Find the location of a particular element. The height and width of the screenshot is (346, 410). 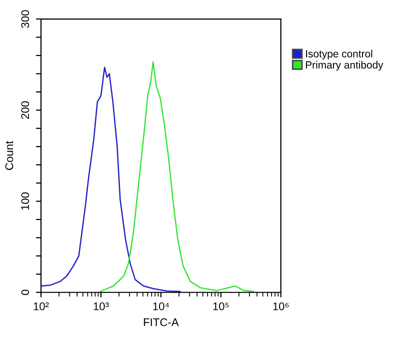

x-tick-label: 10² is located at coordinates (41, 306).